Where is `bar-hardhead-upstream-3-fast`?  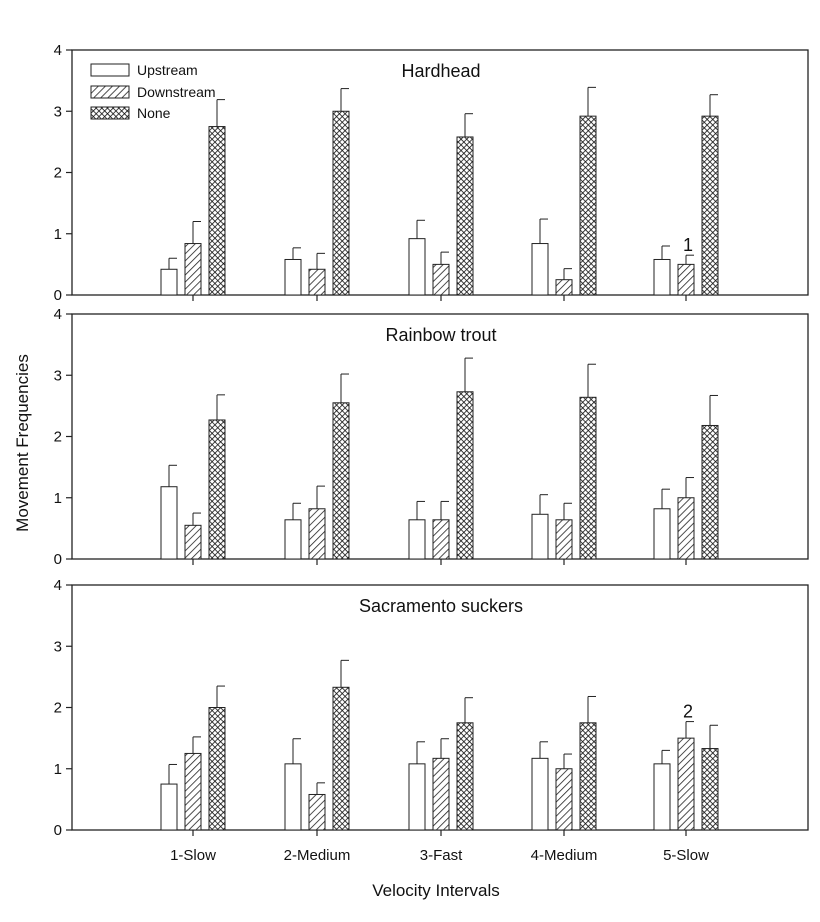 bar-hardhead-upstream-3-fast is located at coordinates (417, 267).